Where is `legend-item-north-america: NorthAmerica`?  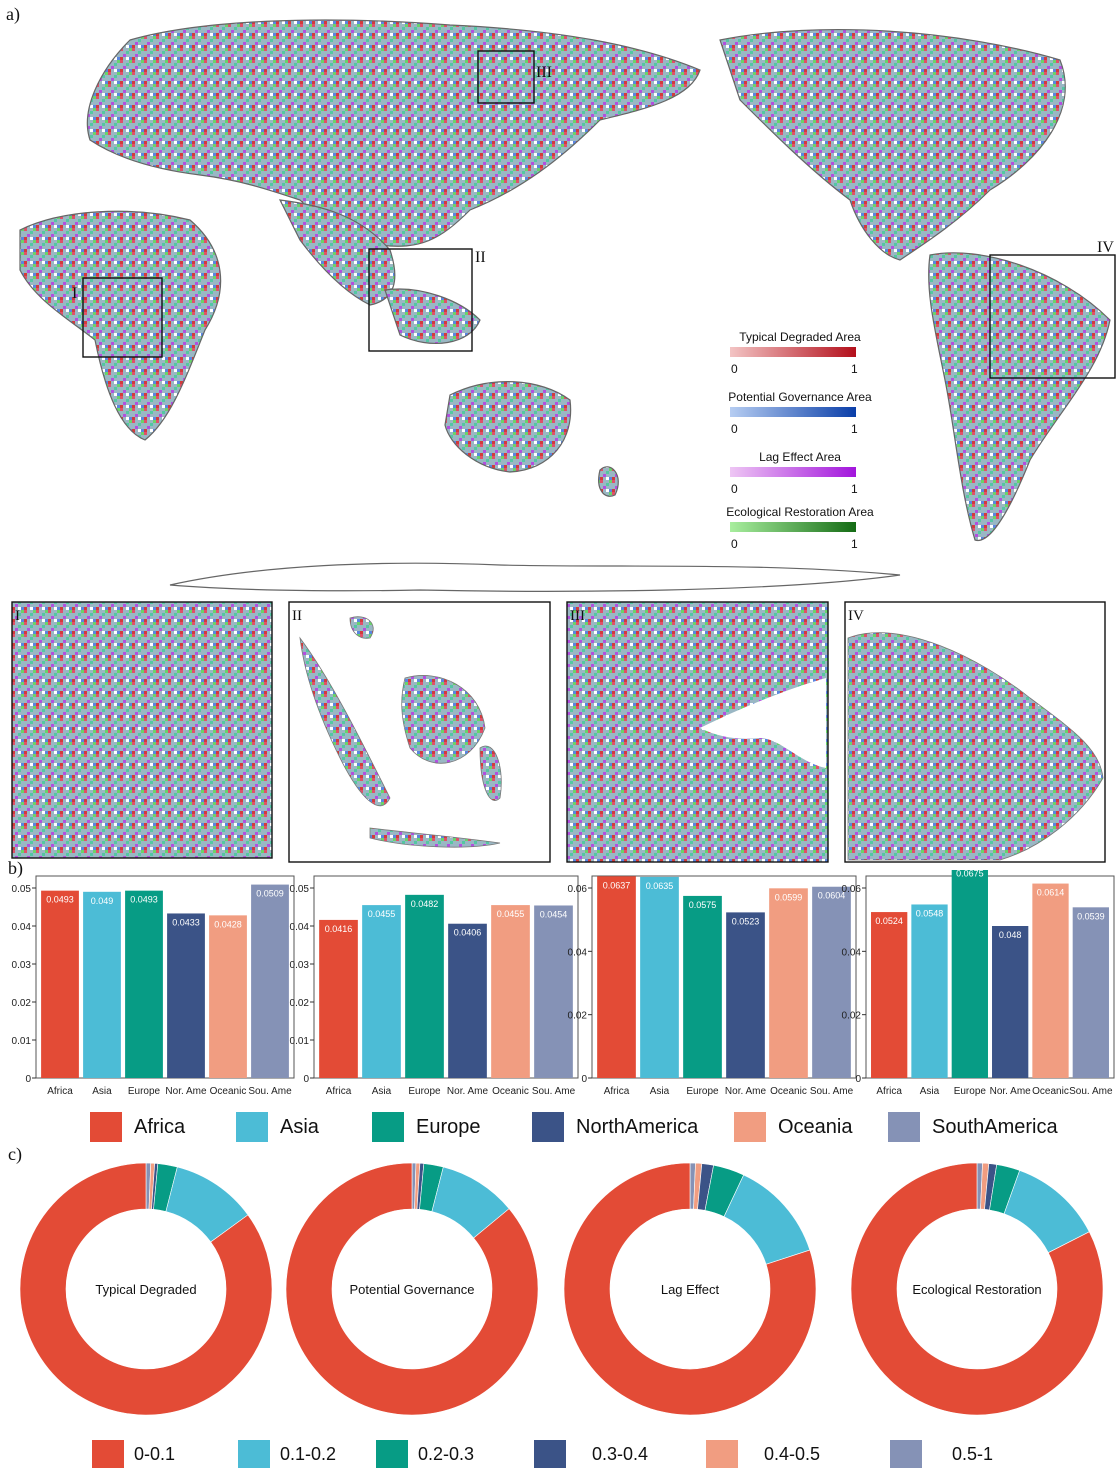
legend-item-north-america: NorthAmerica is located at coordinates (615, 1127).